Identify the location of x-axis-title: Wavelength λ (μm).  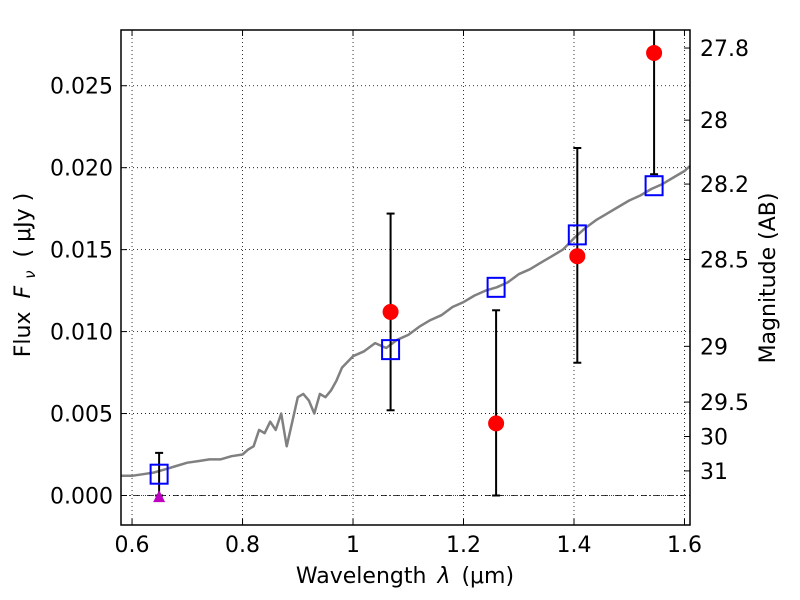
(405, 576).